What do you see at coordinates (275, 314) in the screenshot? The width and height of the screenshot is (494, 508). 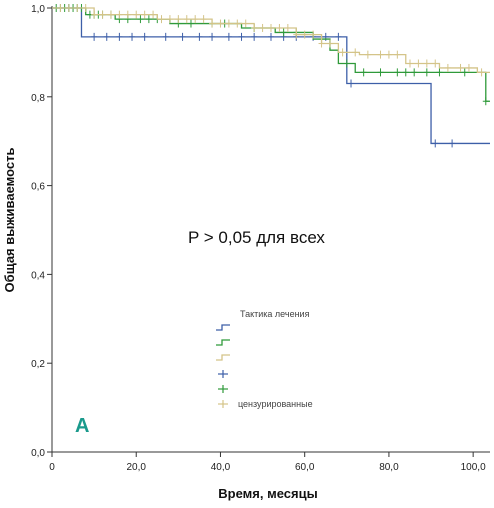 I see `legend-title: Тактика лечения` at bounding box center [275, 314].